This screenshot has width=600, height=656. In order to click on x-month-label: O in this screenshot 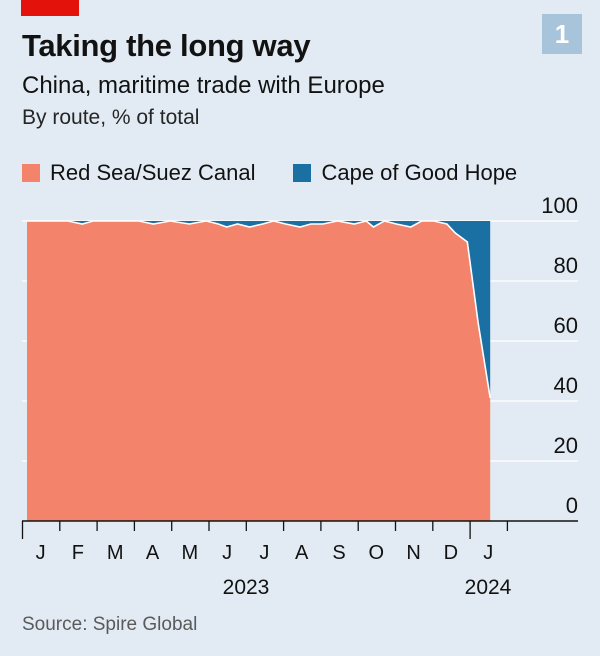, I will do `click(377, 553)`.